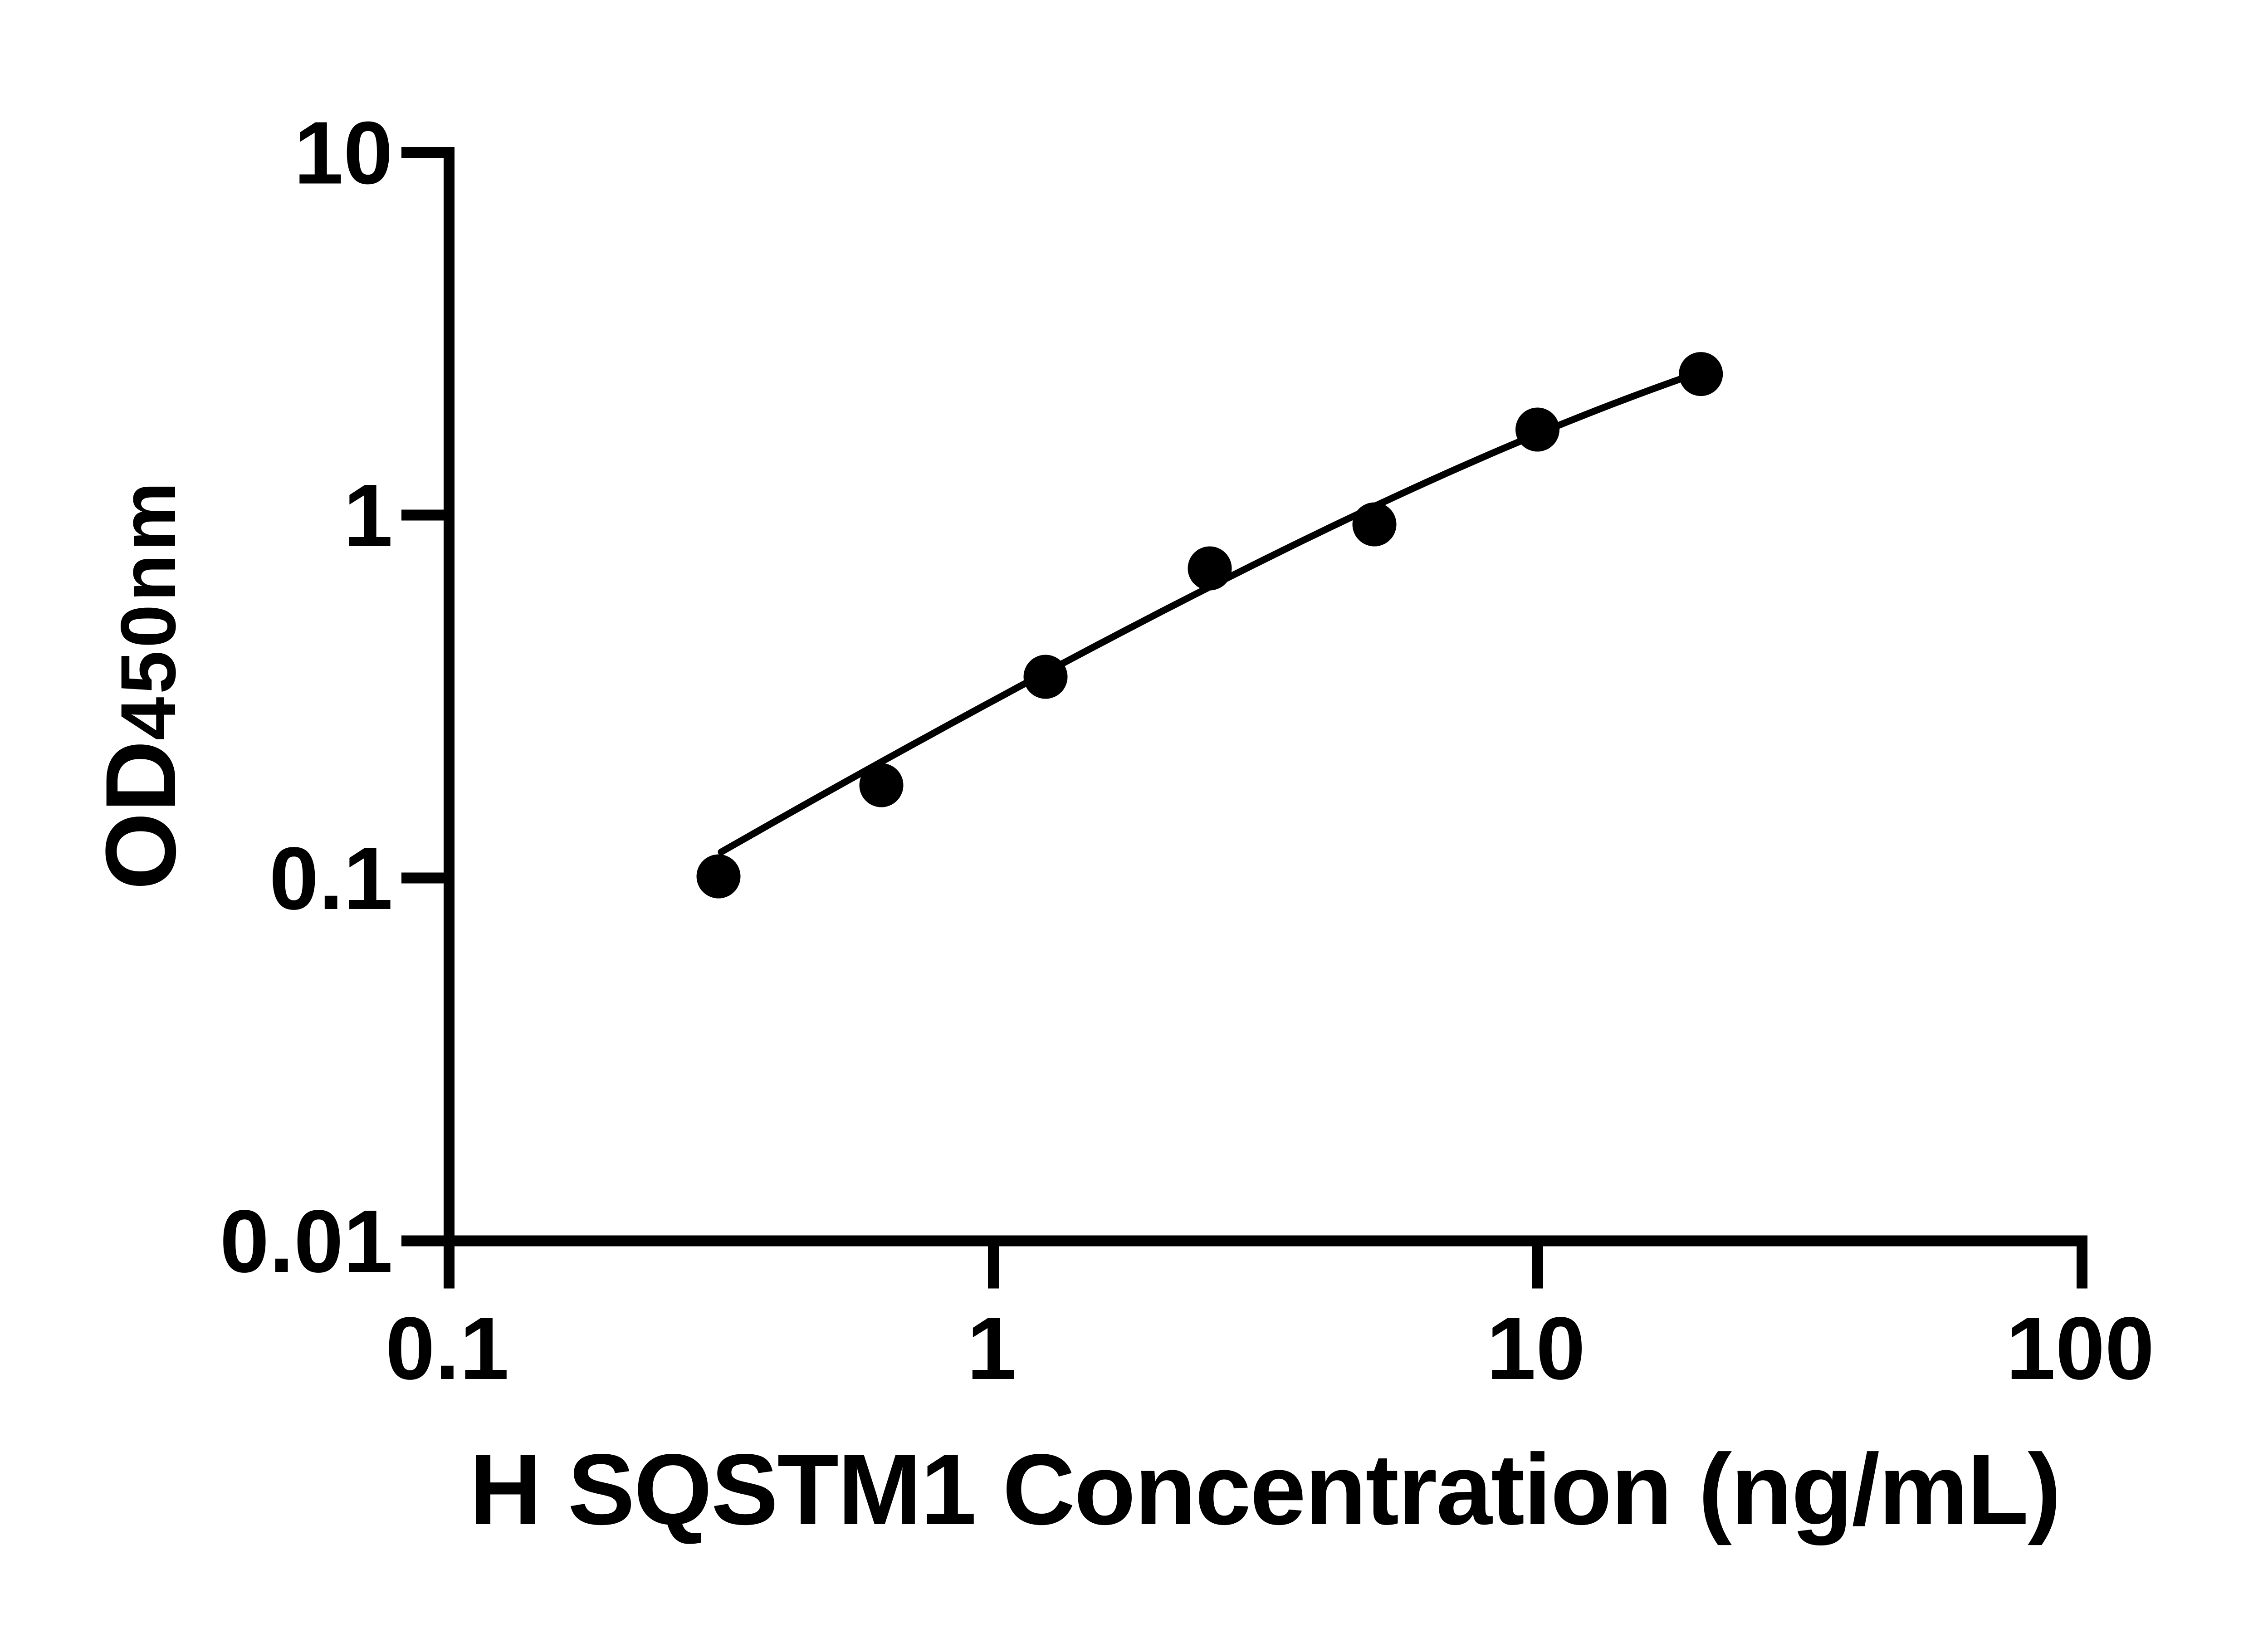 This screenshot has height=1633, width=2268. I want to click on svg-text: OD450nm, so click(140, 684).